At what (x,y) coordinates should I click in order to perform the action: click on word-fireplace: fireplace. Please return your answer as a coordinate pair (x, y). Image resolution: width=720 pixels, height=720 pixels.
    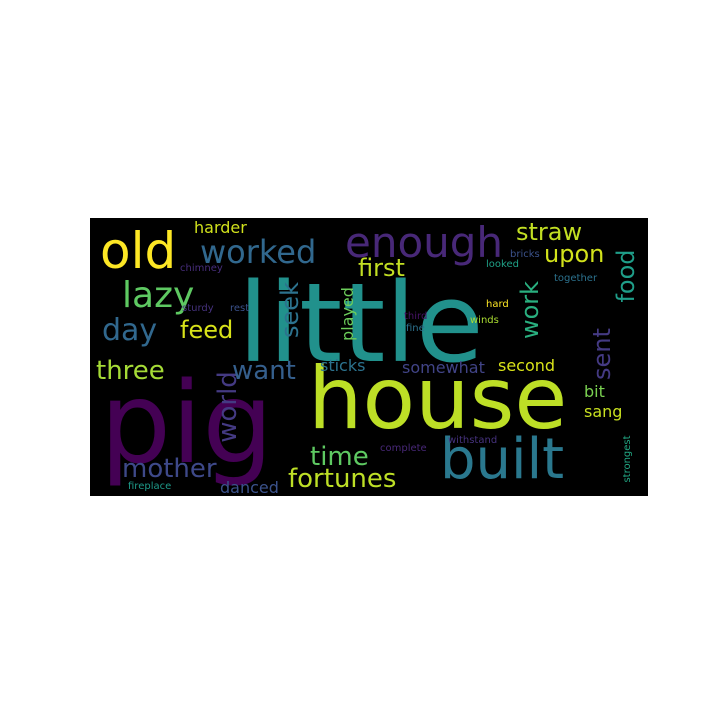
    Looking at the image, I should click on (150, 486).